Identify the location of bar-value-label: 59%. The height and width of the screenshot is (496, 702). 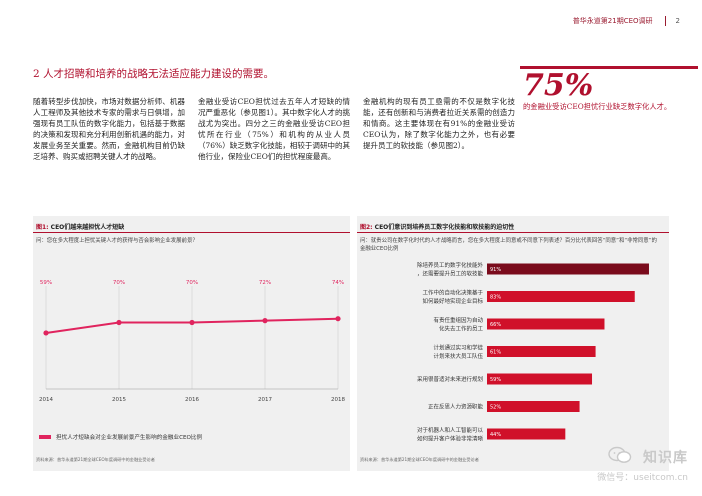
(495, 380).